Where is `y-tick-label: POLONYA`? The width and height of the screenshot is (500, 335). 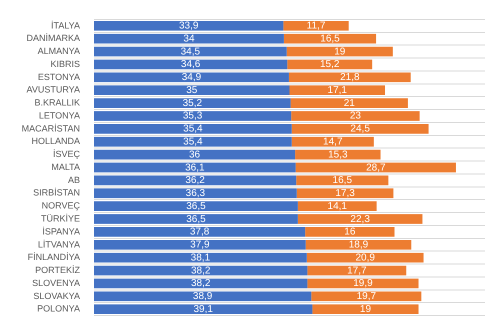
y-tick-label: POLONYA is located at coordinates (58, 309).